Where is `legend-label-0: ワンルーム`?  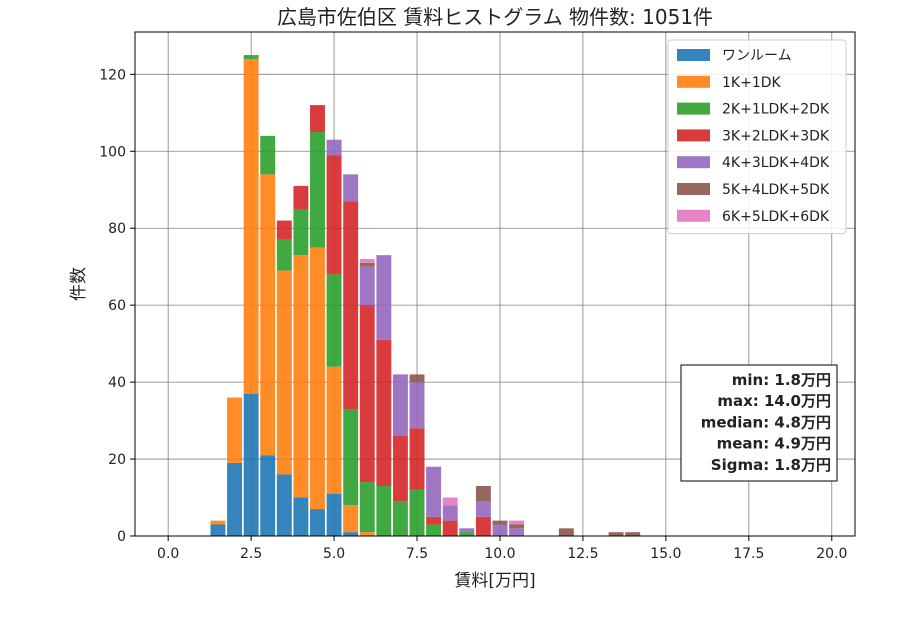
legend-label-0: ワンルーム is located at coordinates (757, 56).